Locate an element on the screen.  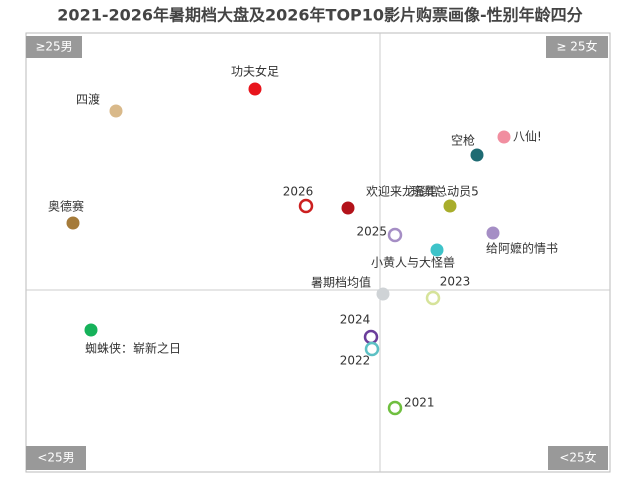
point-label: 奥德赛 is located at coordinates (66, 206).